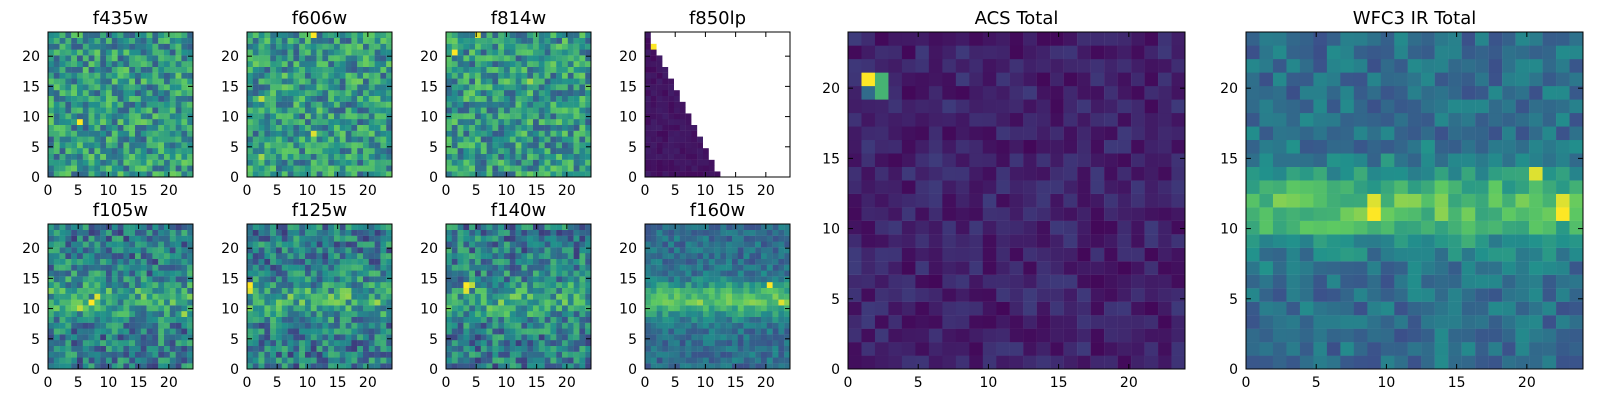 The width and height of the screenshot is (1600, 400). Describe the element at coordinates (632, 178) in the screenshot. I see `f850lp-ytick-label-0: 0` at that location.